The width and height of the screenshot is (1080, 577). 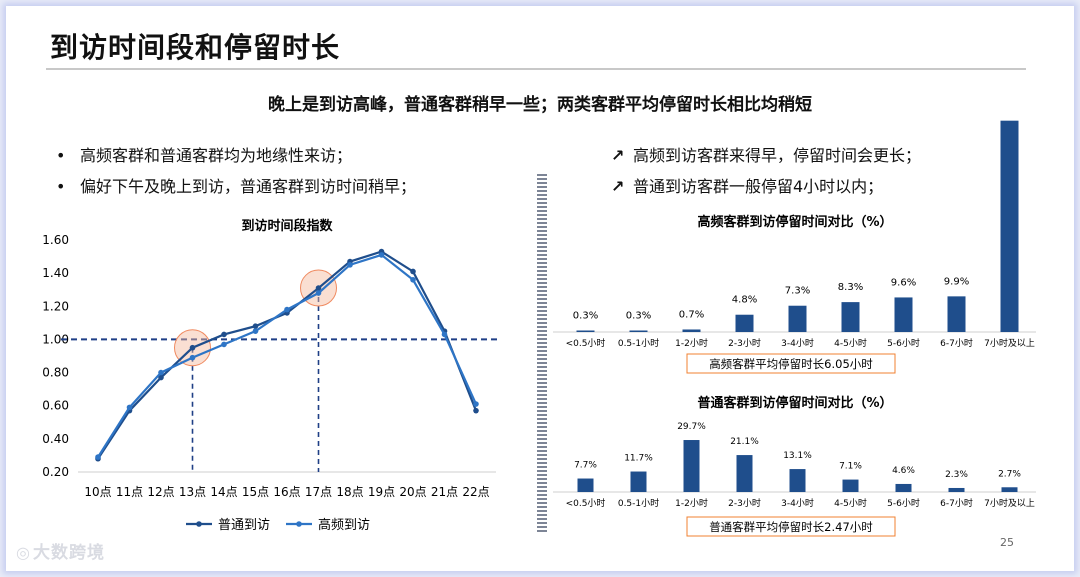 What do you see at coordinates (542, 353) in the screenshot?
I see `section-divider` at bounding box center [542, 353].